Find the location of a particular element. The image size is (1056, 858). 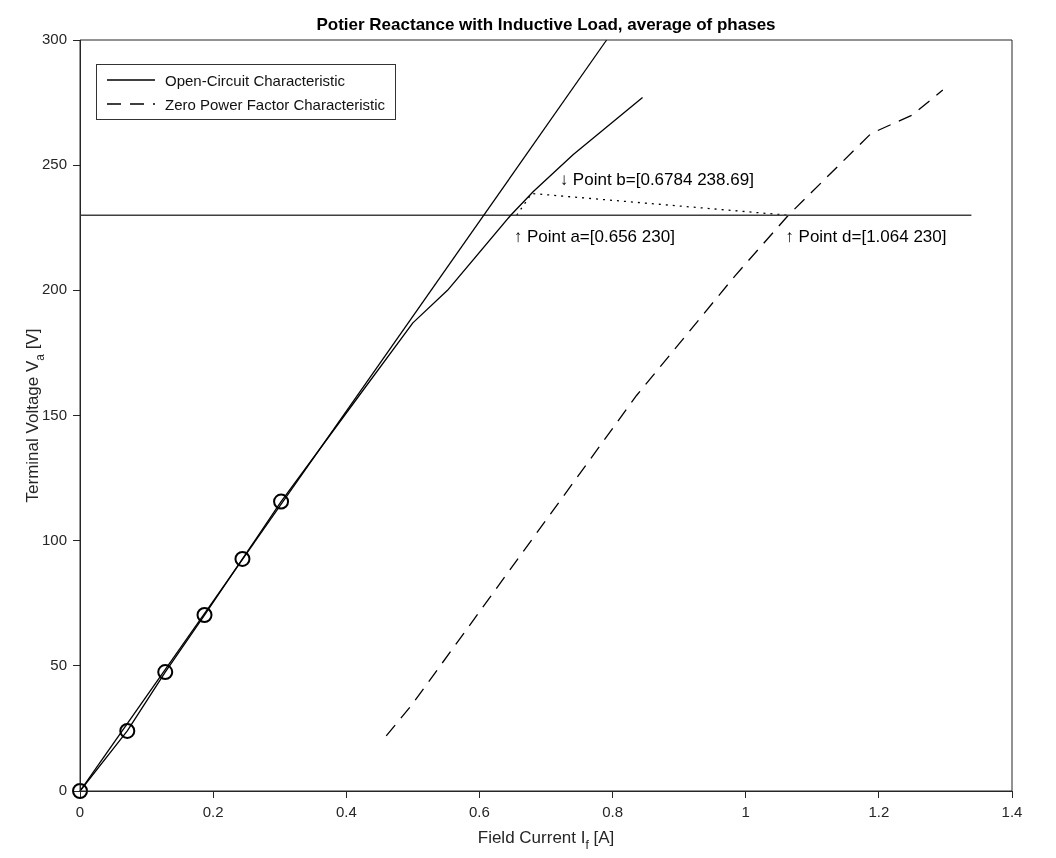

y-tick-label: 50 is located at coordinates (59, 664).